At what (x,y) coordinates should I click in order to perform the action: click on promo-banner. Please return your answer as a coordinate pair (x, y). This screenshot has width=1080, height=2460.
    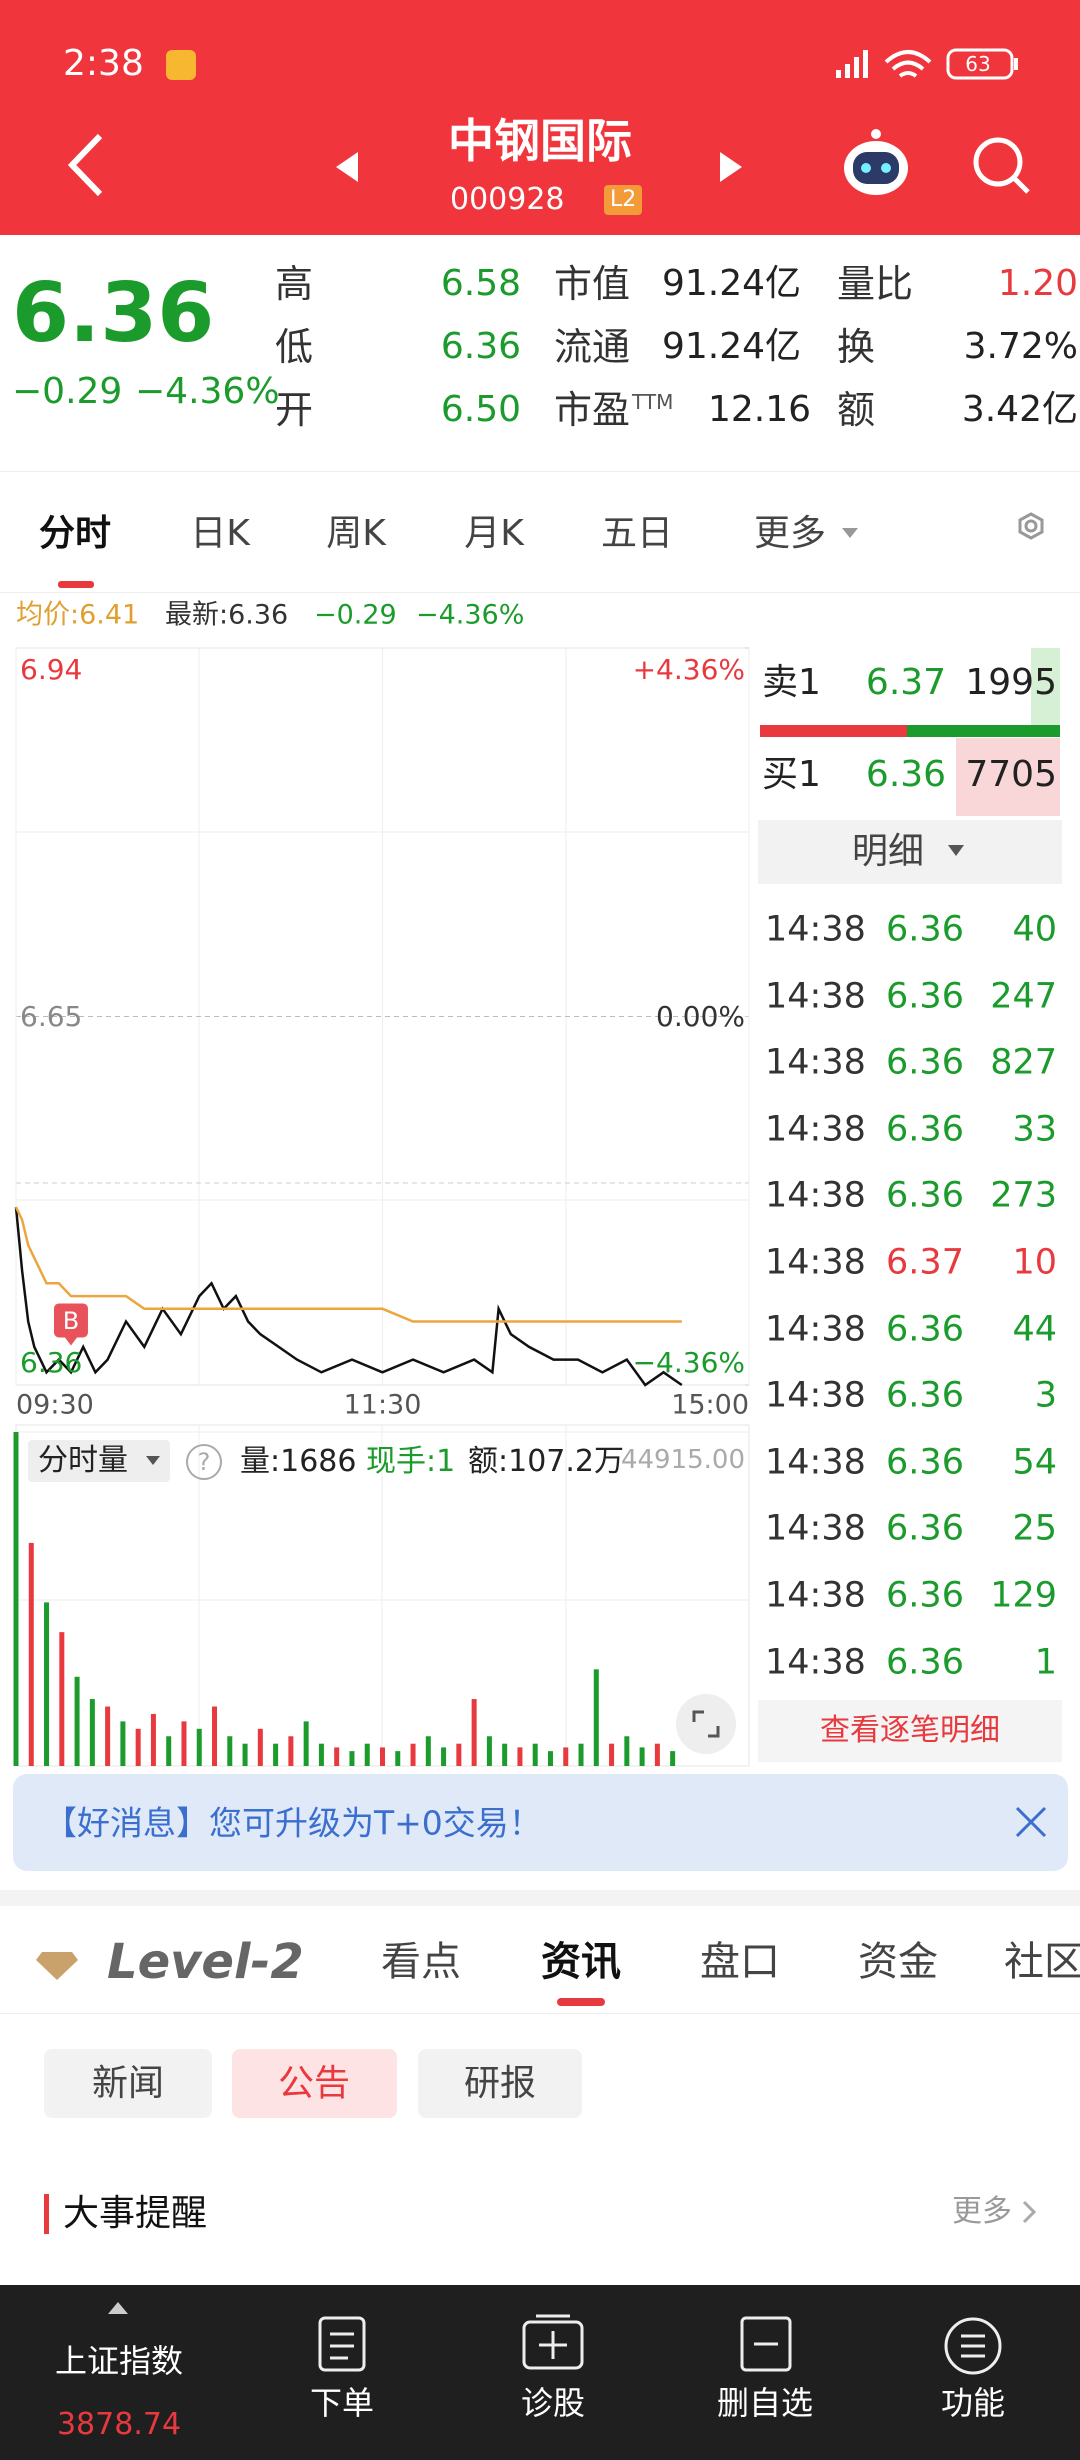
    Looking at the image, I should click on (540, 1822).